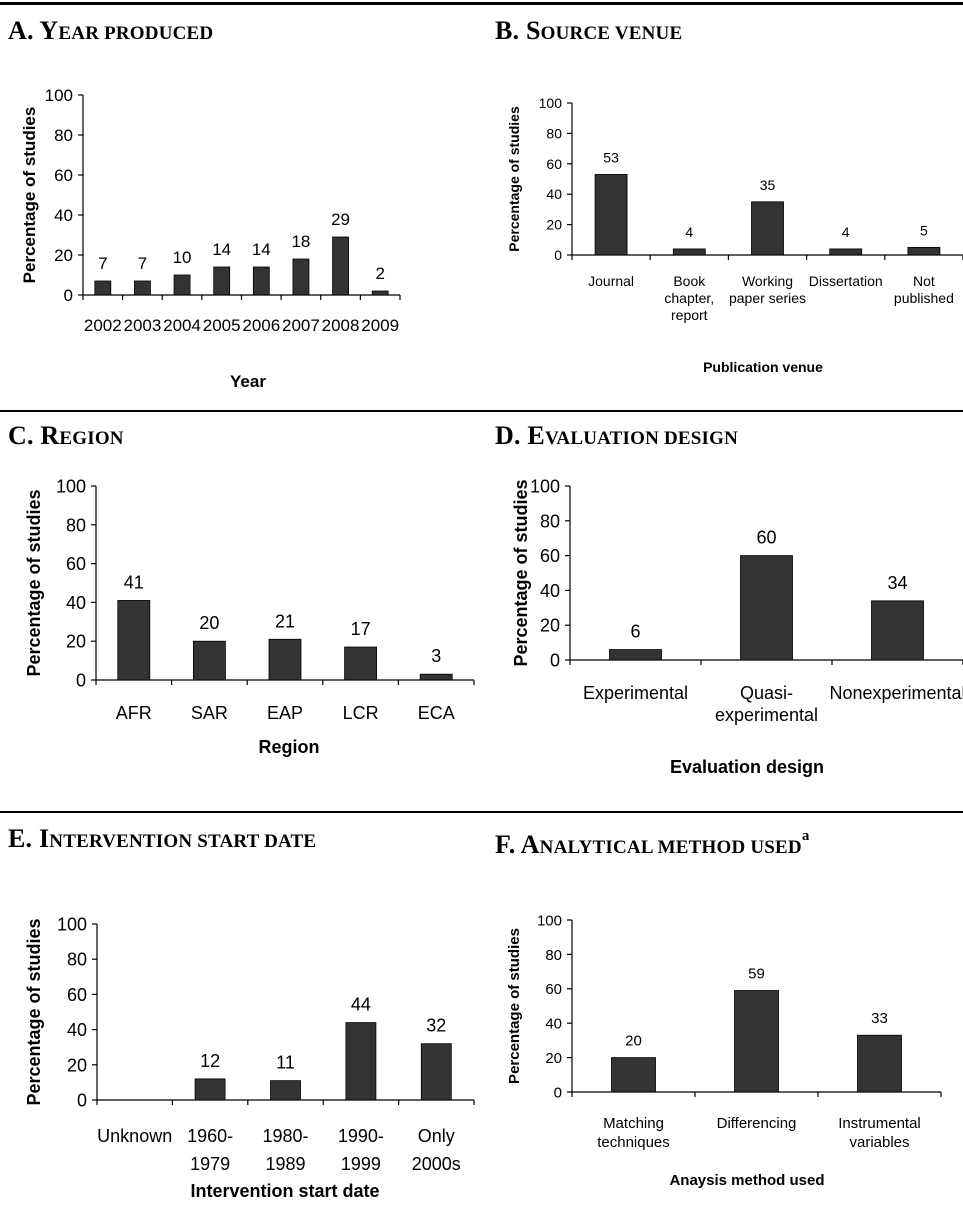 The image size is (963, 1218). What do you see at coordinates (553, 955) in the screenshot?
I see `y-tick-label-f-80: 80` at bounding box center [553, 955].